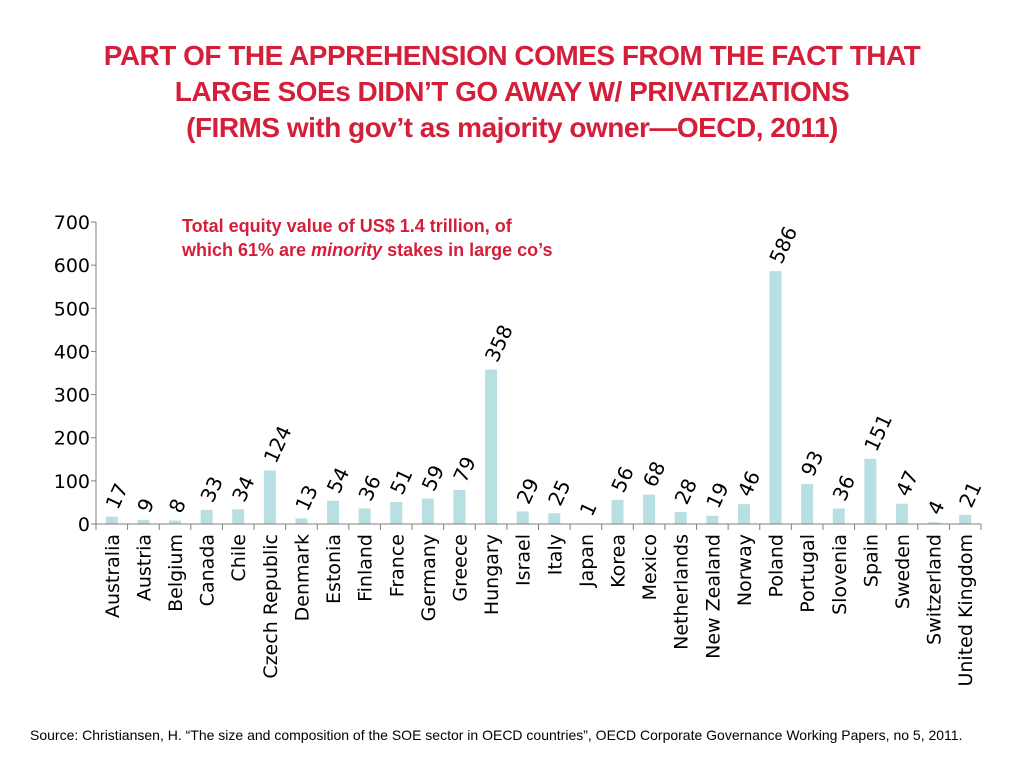 The width and height of the screenshot is (1024, 768). What do you see at coordinates (75, 374) in the screenshot?
I see `y-axis: 0 100 200 300 400 500 600 700` at bounding box center [75, 374].